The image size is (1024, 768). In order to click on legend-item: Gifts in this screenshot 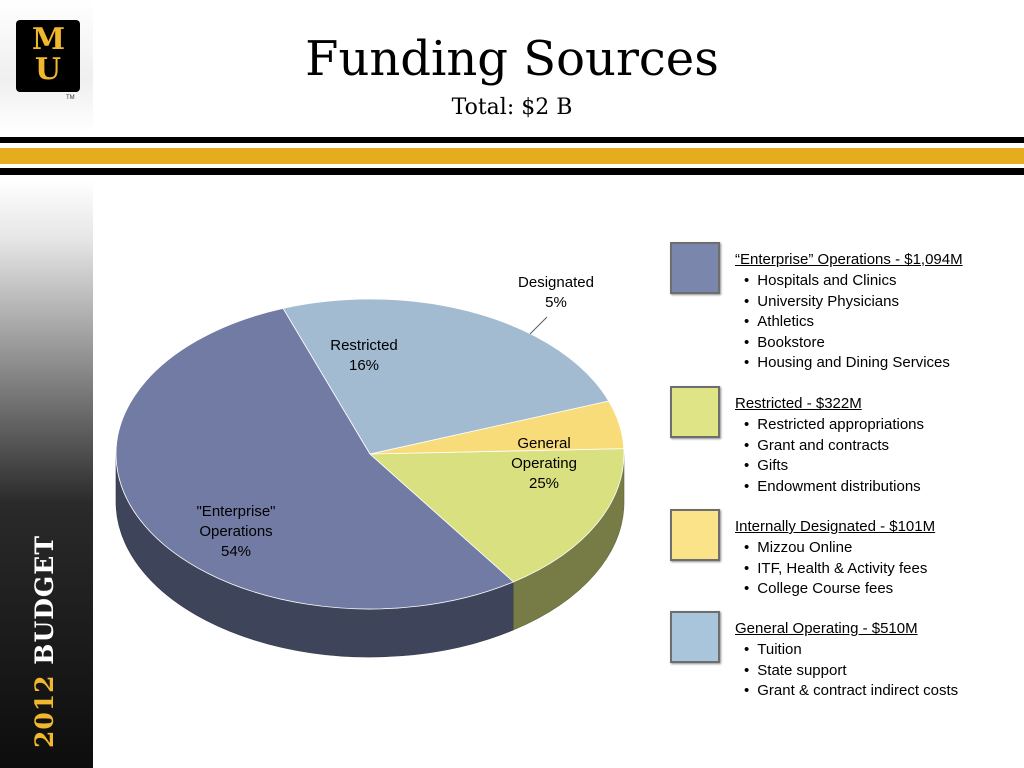, I will do `click(834, 466)`.